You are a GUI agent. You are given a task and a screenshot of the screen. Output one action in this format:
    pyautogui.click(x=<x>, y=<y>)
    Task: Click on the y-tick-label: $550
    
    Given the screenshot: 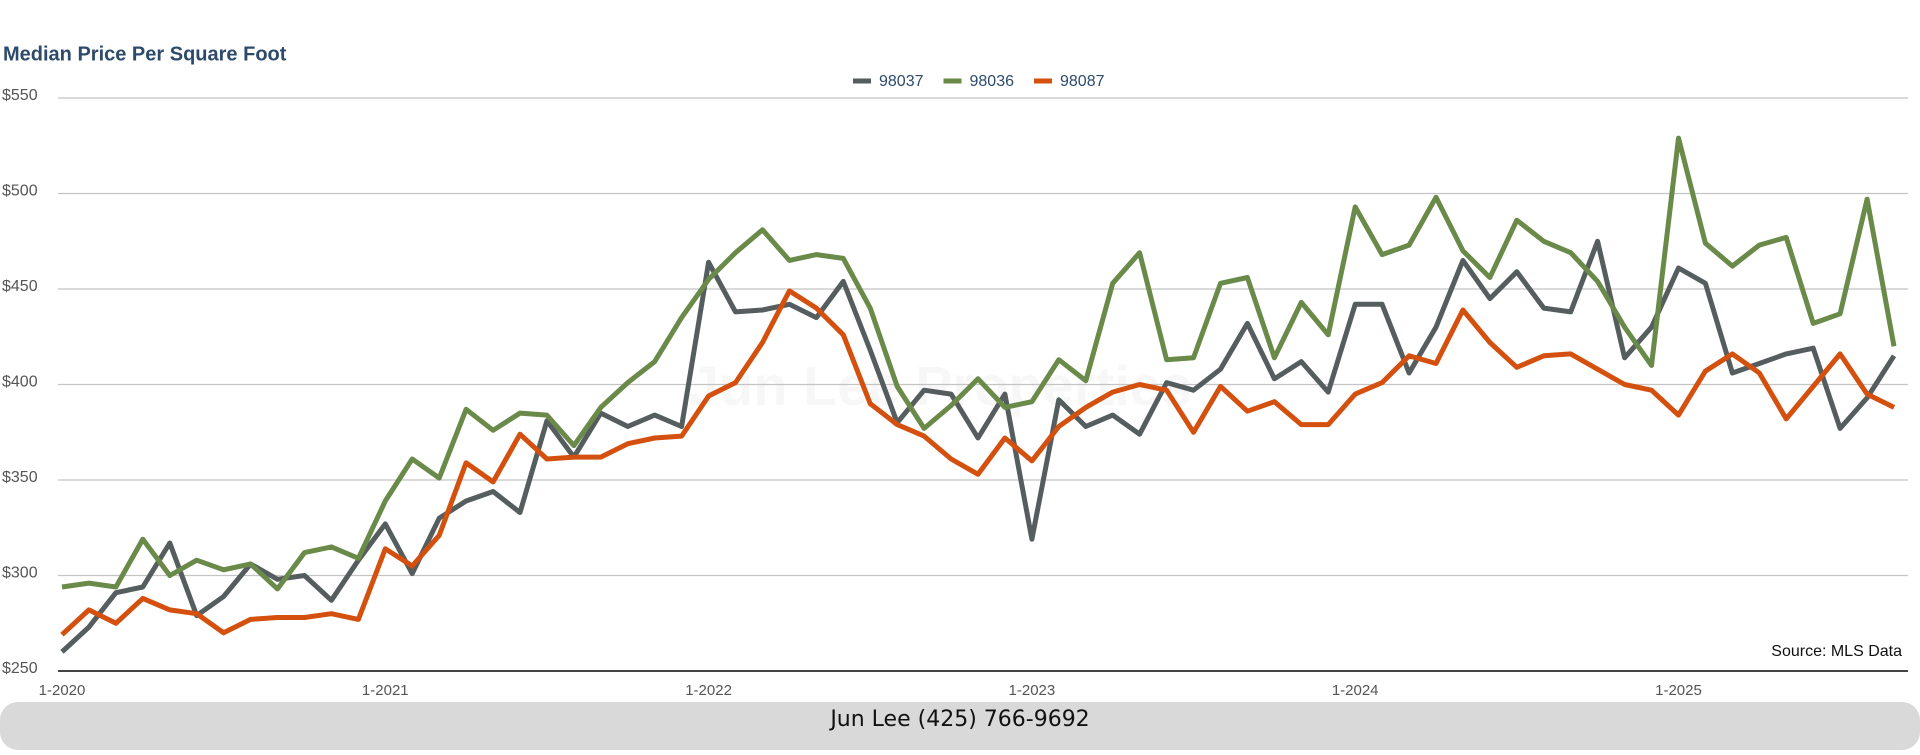 What is the action you would take?
    pyautogui.click(x=20, y=95)
    